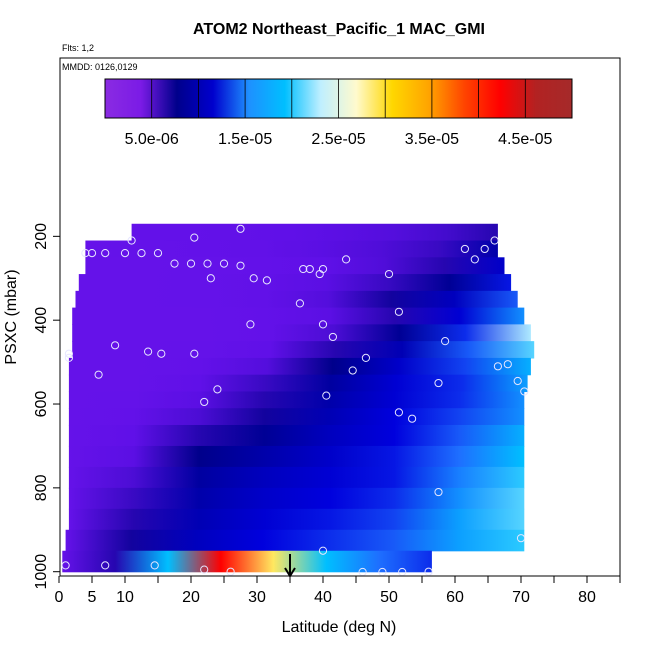  What do you see at coordinates (152, 139) in the screenshot?
I see `colorbar-tick-label: 5.0e-06` at bounding box center [152, 139].